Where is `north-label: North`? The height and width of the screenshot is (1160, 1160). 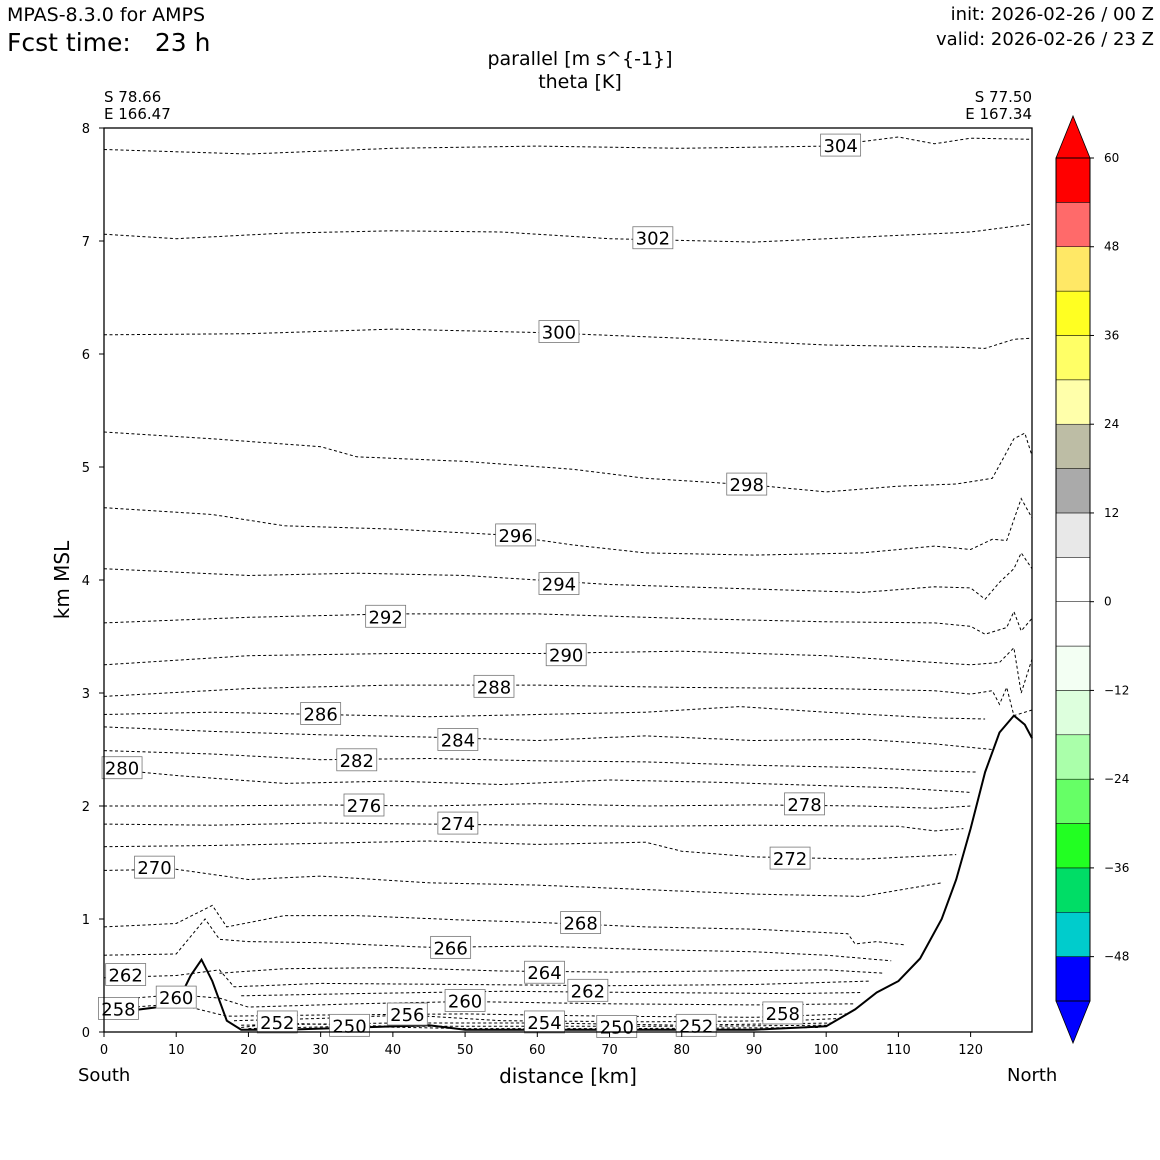
north-label: North is located at coordinates (1032, 1075).